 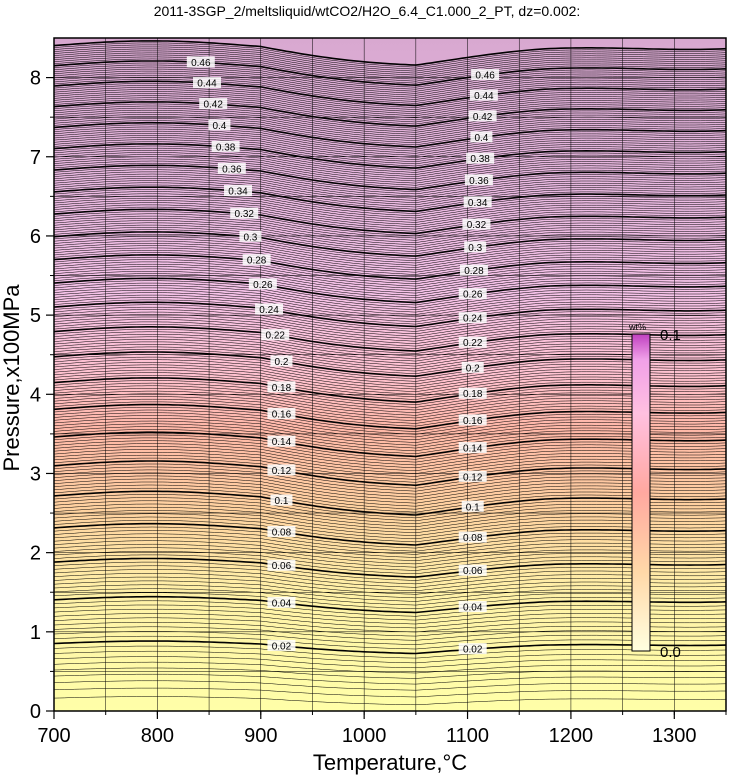 I want to click on colorbar-gradient, so click(x=641, y=492).